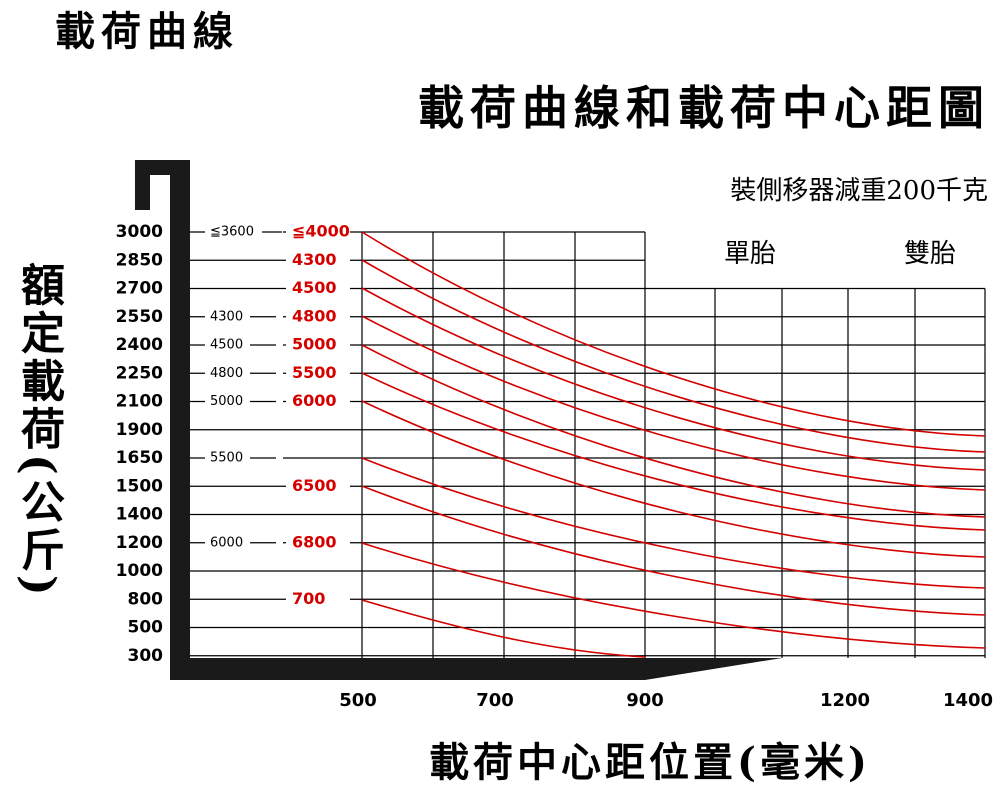  I want to click on y-tick-label: 300, so click(146, 656).